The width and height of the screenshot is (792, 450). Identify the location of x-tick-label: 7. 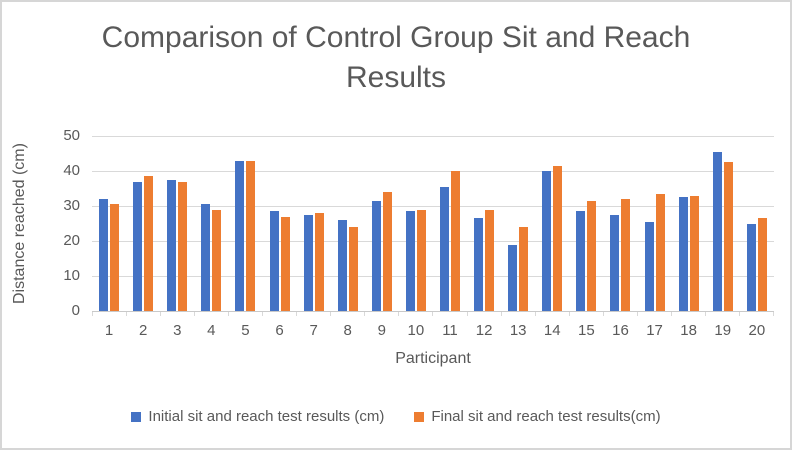
(313, 330).